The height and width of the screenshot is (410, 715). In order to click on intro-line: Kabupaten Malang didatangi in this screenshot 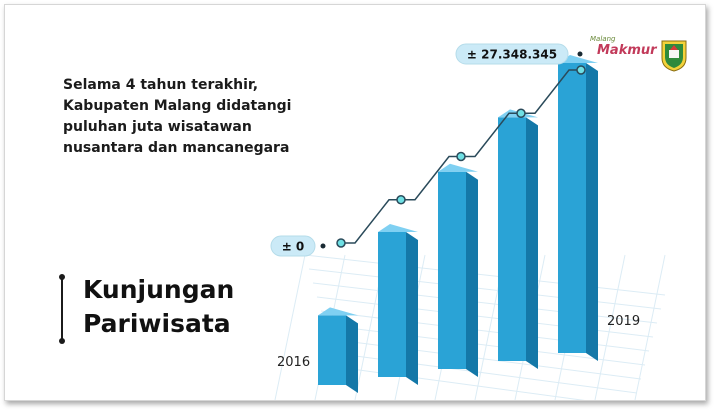, I will do `click(177, 106)`.